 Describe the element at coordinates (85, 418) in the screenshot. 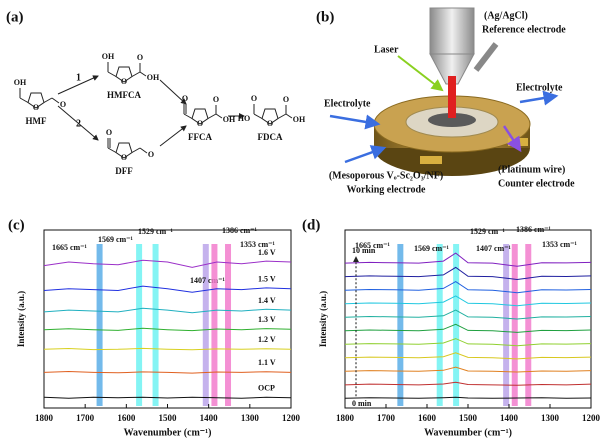

I see `x-tick-label: 1700` at that location.